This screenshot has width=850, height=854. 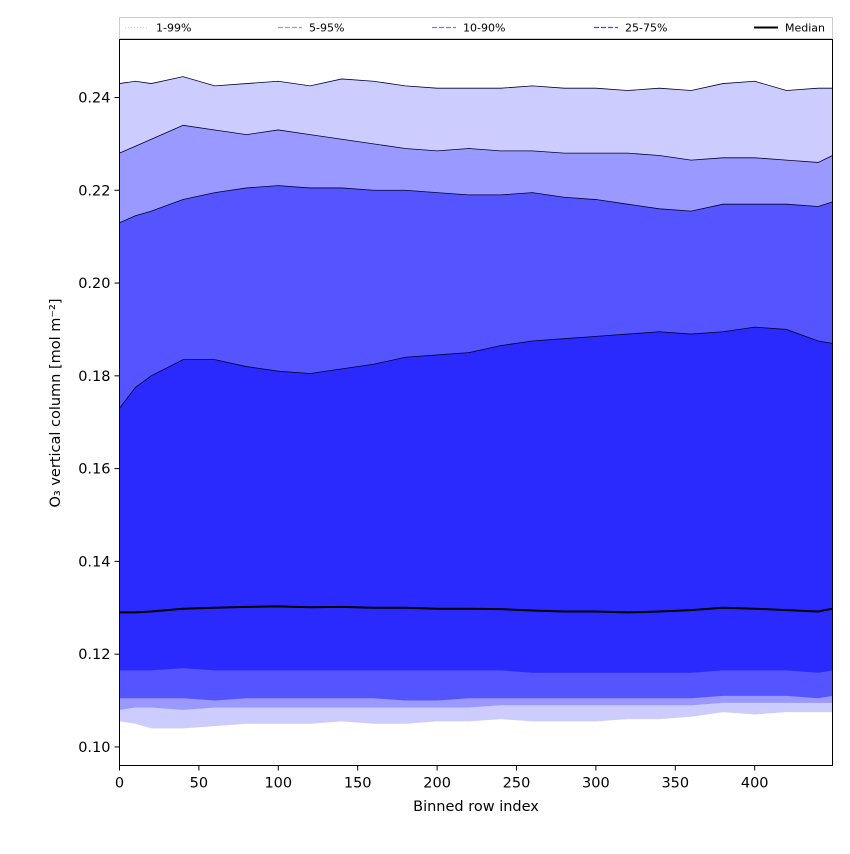 What do you see at coordinates (173, 28) in the screenshot?
I see `legend-label: 1-99%` at bounding box center [173, 28].